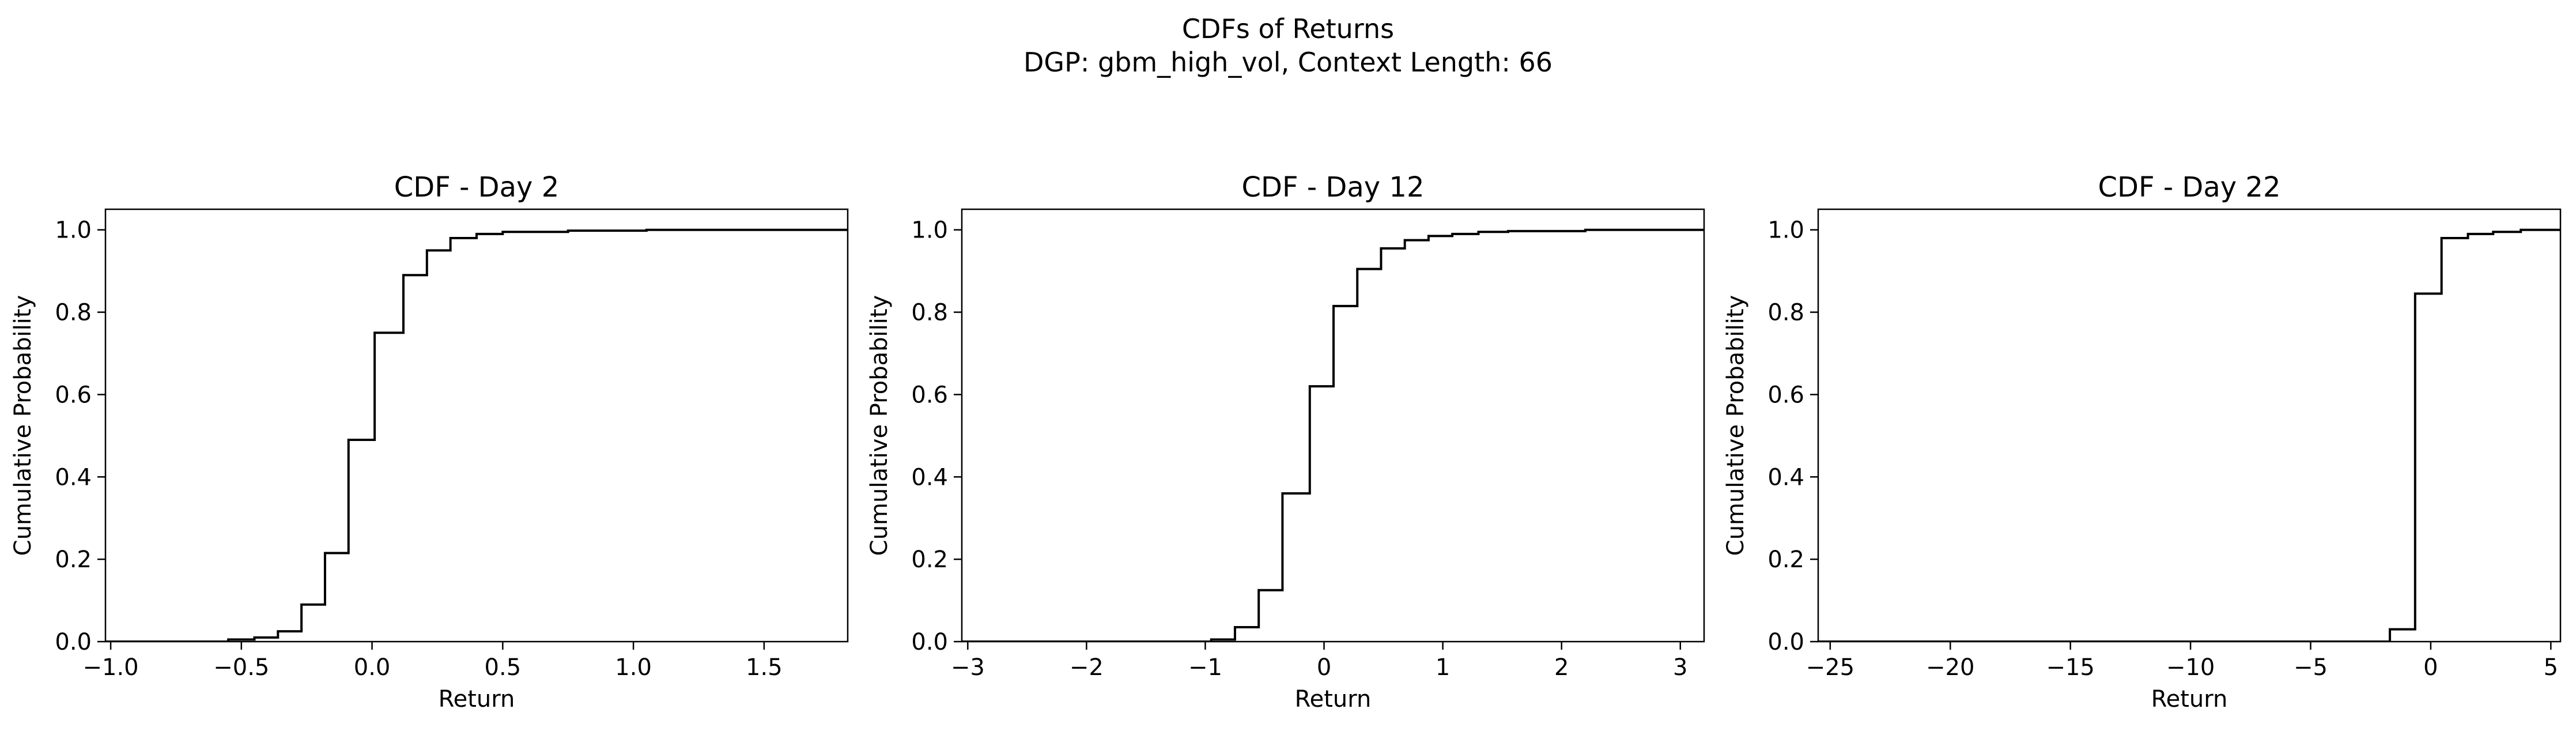 This screenshot has height=735, width=2576. What do you see at coordinates (2070, 667) in the screenshot?
I see `x-tick-label: −15` at bounding box center [2070, 667].